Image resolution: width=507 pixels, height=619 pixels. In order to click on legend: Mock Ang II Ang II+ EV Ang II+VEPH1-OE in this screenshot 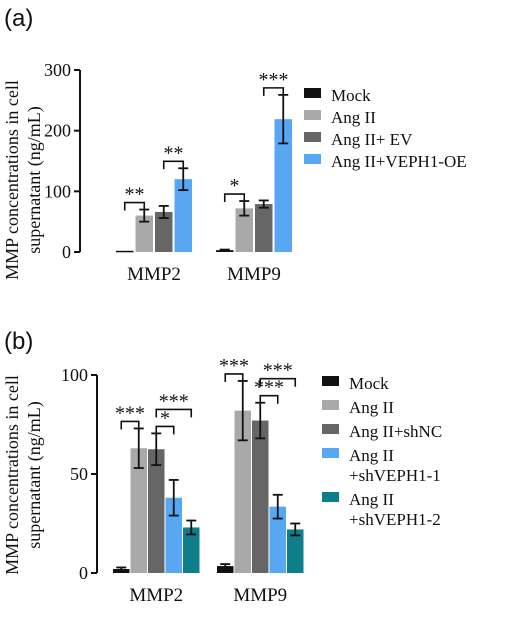, I will do `click(385, 128)`.